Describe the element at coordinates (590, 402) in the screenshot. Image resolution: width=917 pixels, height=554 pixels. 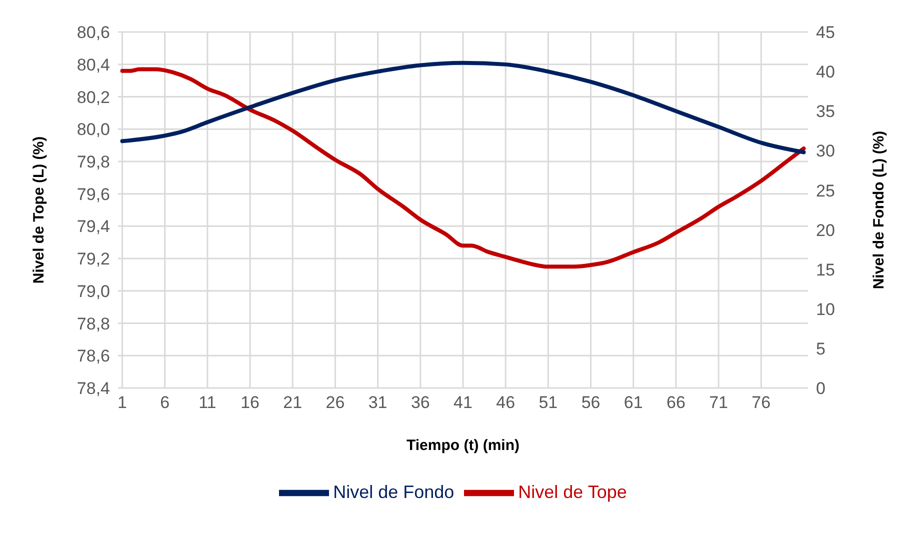
I see `x-tick-label: 56` at that location.